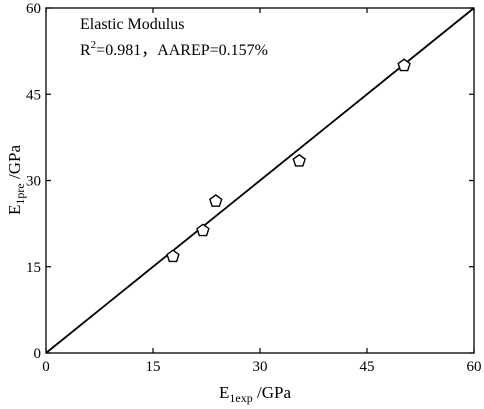 Image resolution: width=484 pixels, height=409 pixels. Describe the element at coordinates (38, 354) in the screenshot. I see `y-tick-label: 0` at that location.